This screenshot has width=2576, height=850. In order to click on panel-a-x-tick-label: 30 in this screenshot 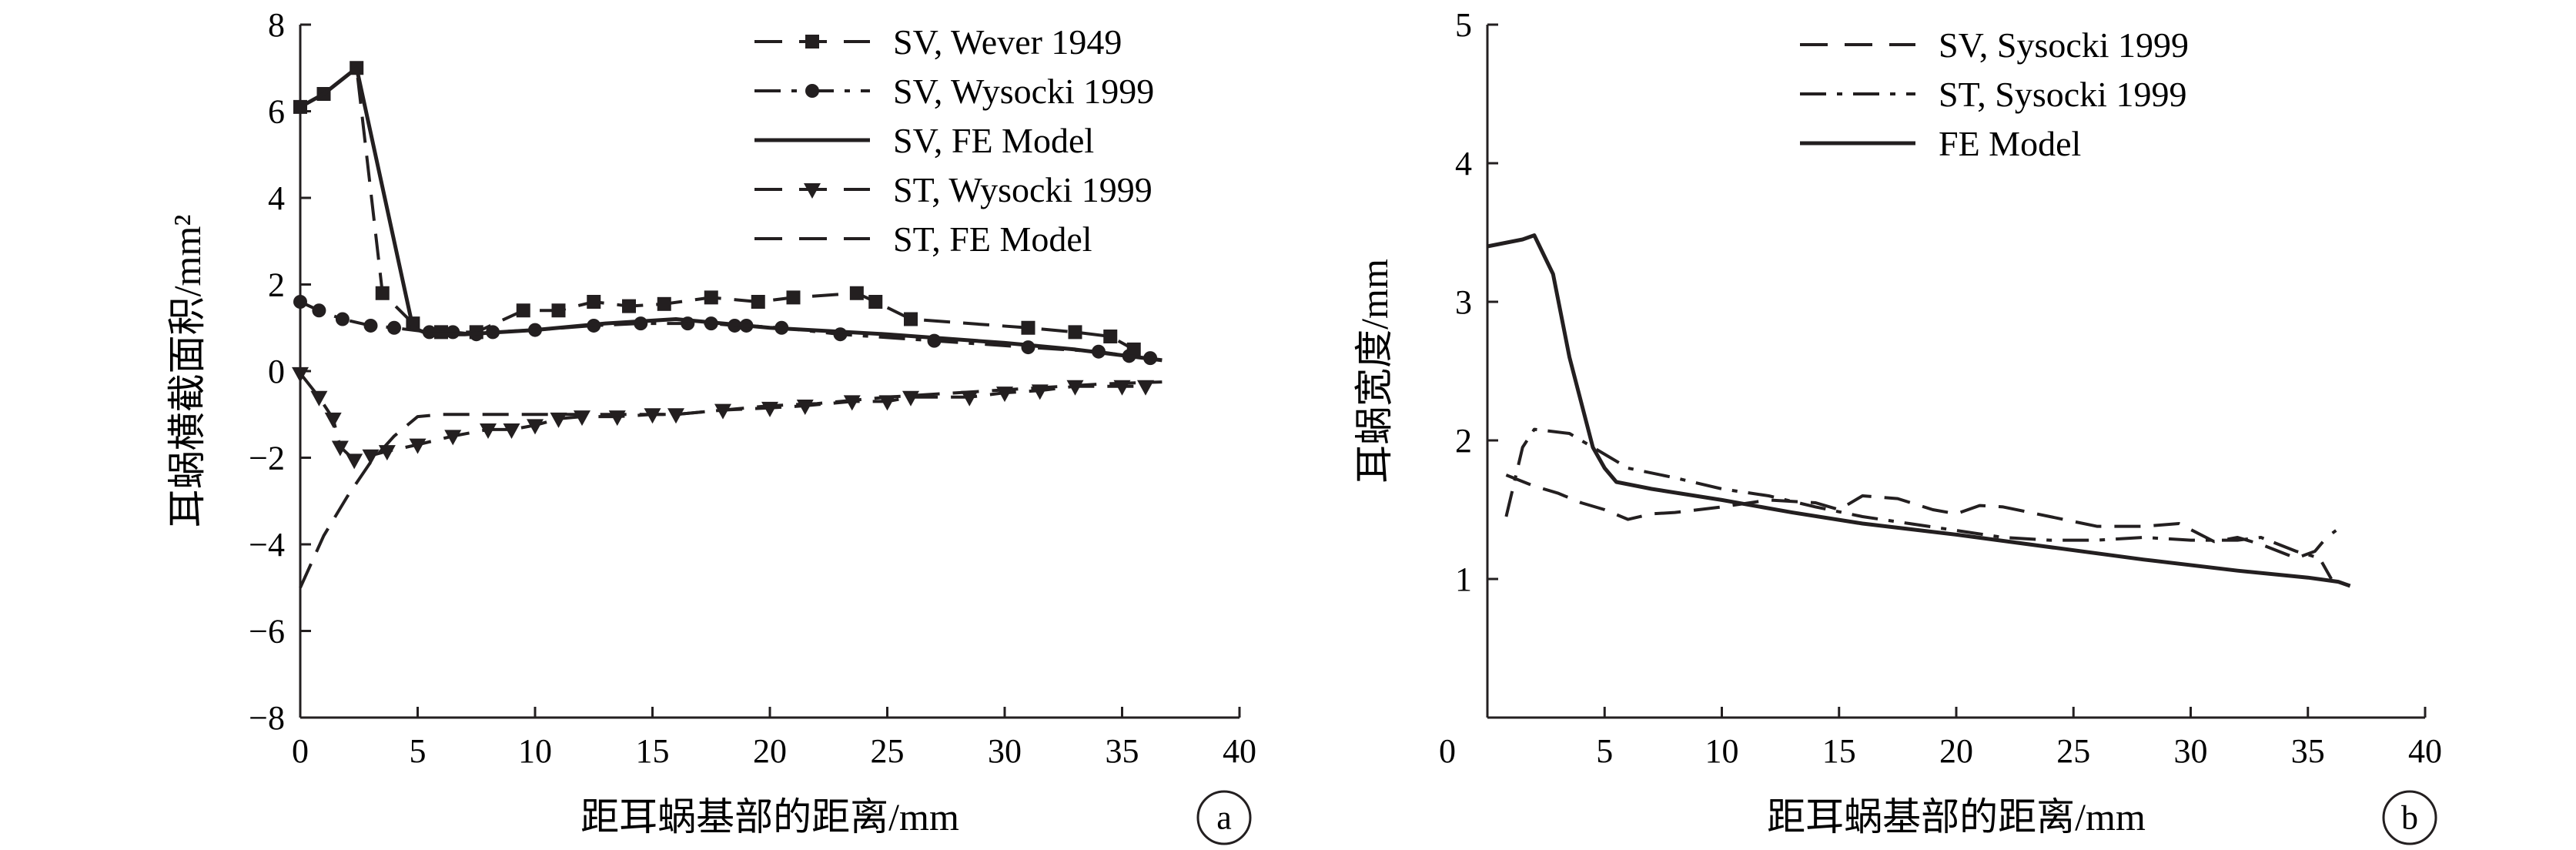, I will do `click(1005, 751)`.